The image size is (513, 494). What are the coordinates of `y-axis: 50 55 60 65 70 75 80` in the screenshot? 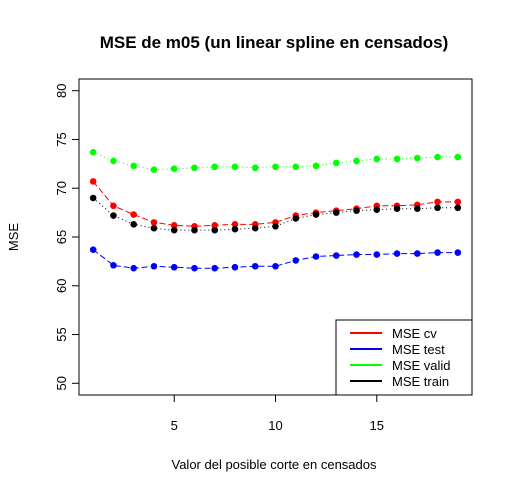 It's located at (66, 237).